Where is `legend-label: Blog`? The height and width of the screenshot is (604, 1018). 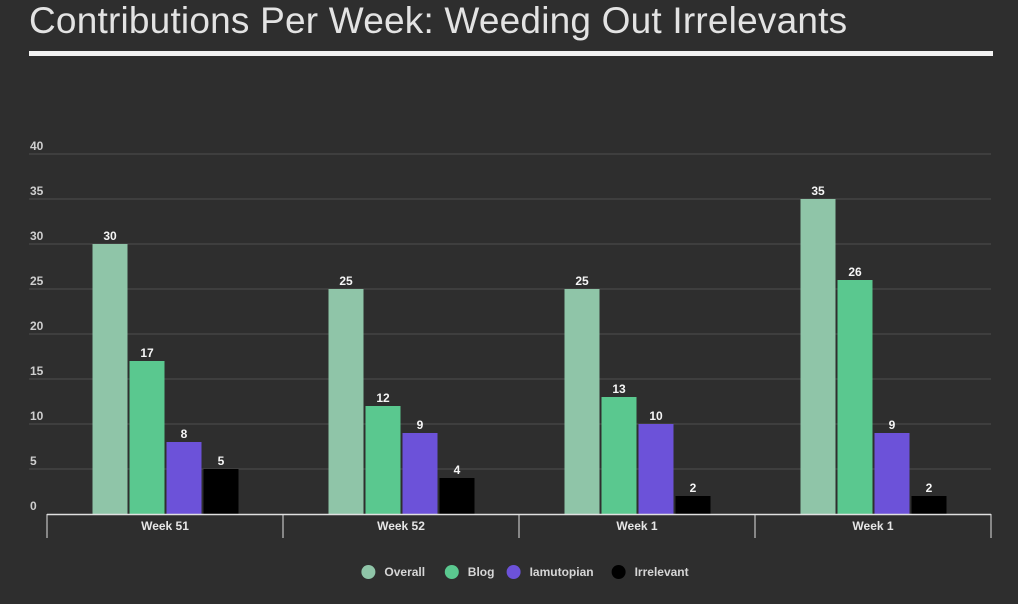
legend-label: Blog is located at coordinates (481, 572).